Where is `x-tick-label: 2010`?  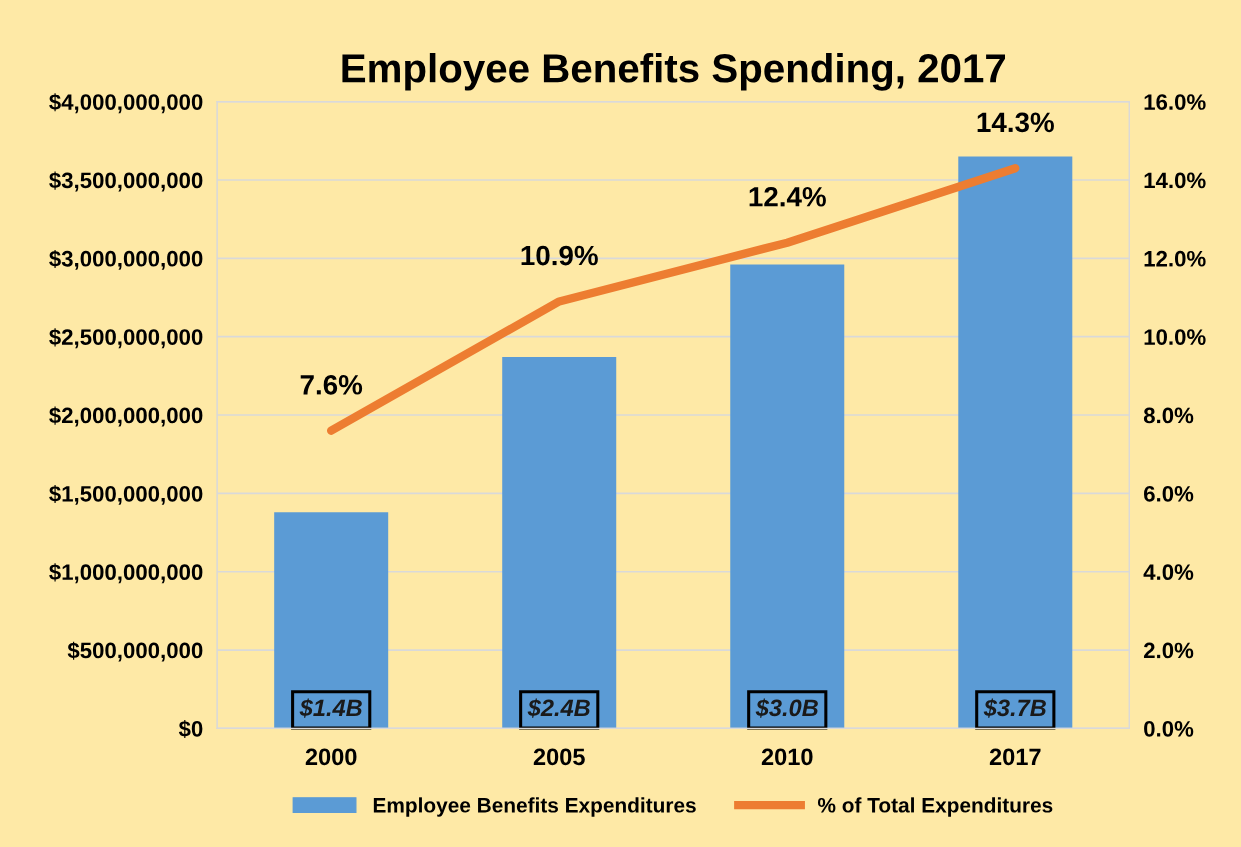
x-tick-label: 2010 is located at coordinates (787, 757).